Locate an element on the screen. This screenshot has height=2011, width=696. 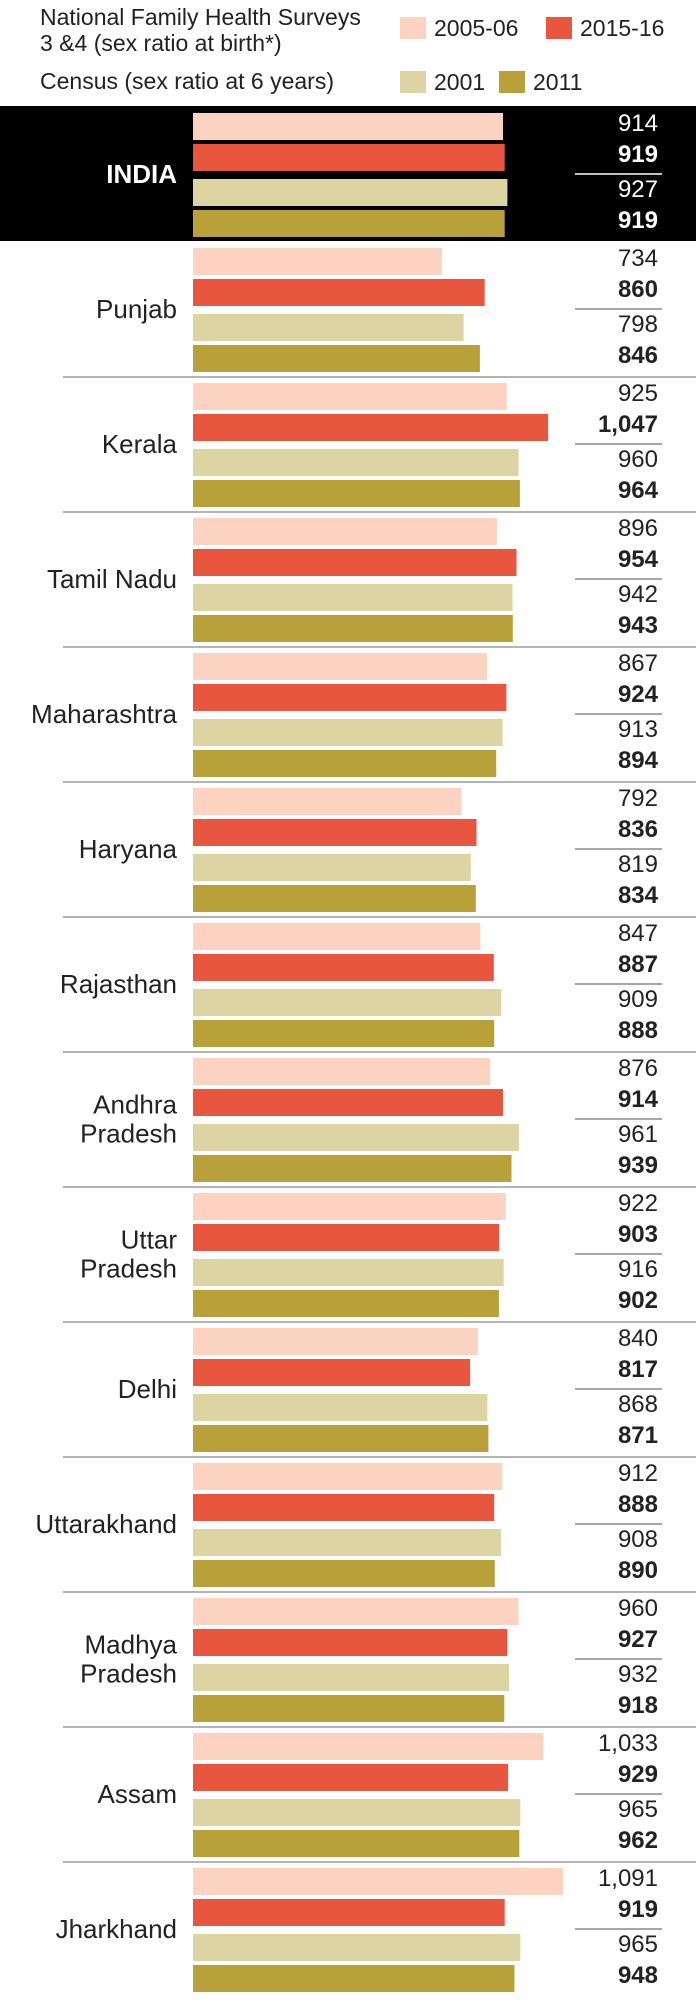
category-group-punjab: 734 860 798 846 Punjab is located at coordinates (379, 311).